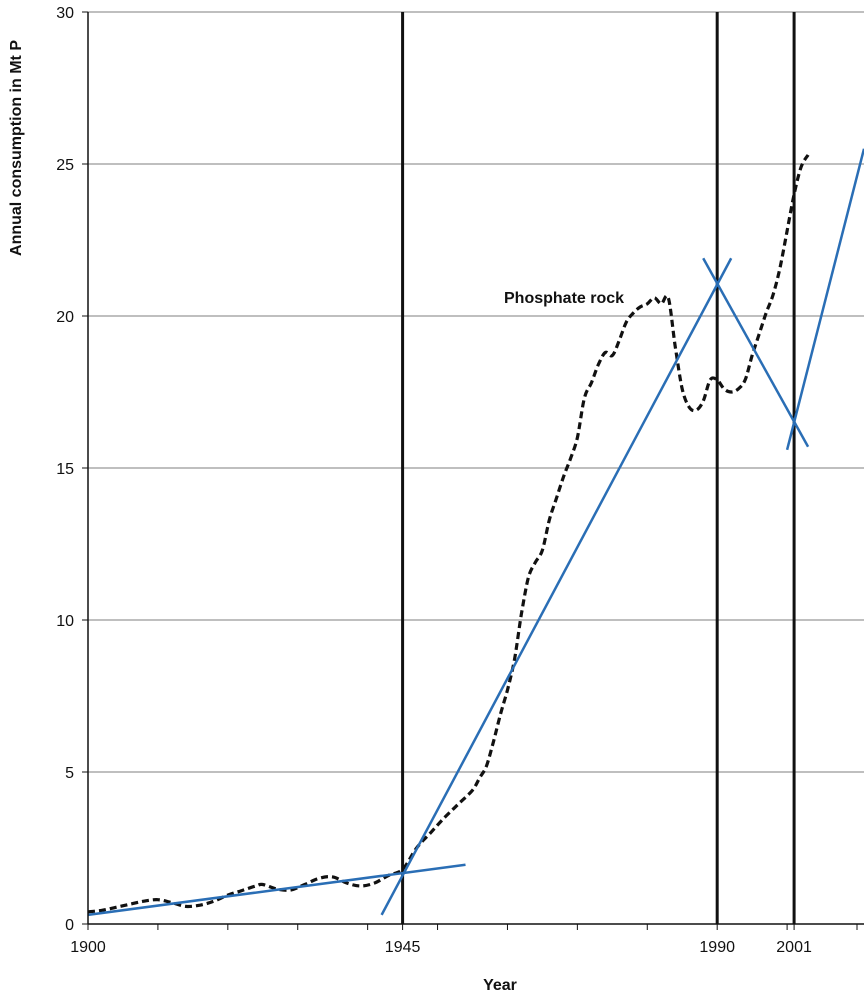  I want to click on x-tick-label: 1990, so click(717, 947).